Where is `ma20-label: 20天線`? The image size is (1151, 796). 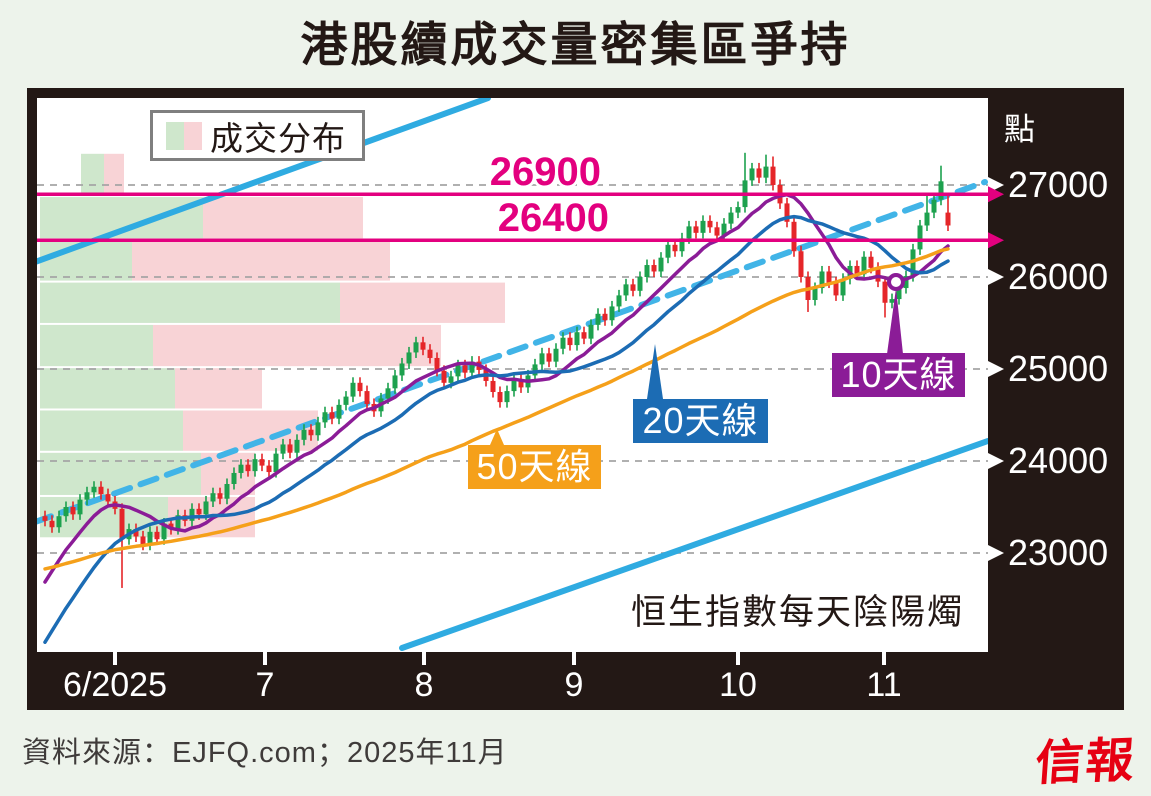 ma20-label: 20天線 is located at coordinates (700, 421).